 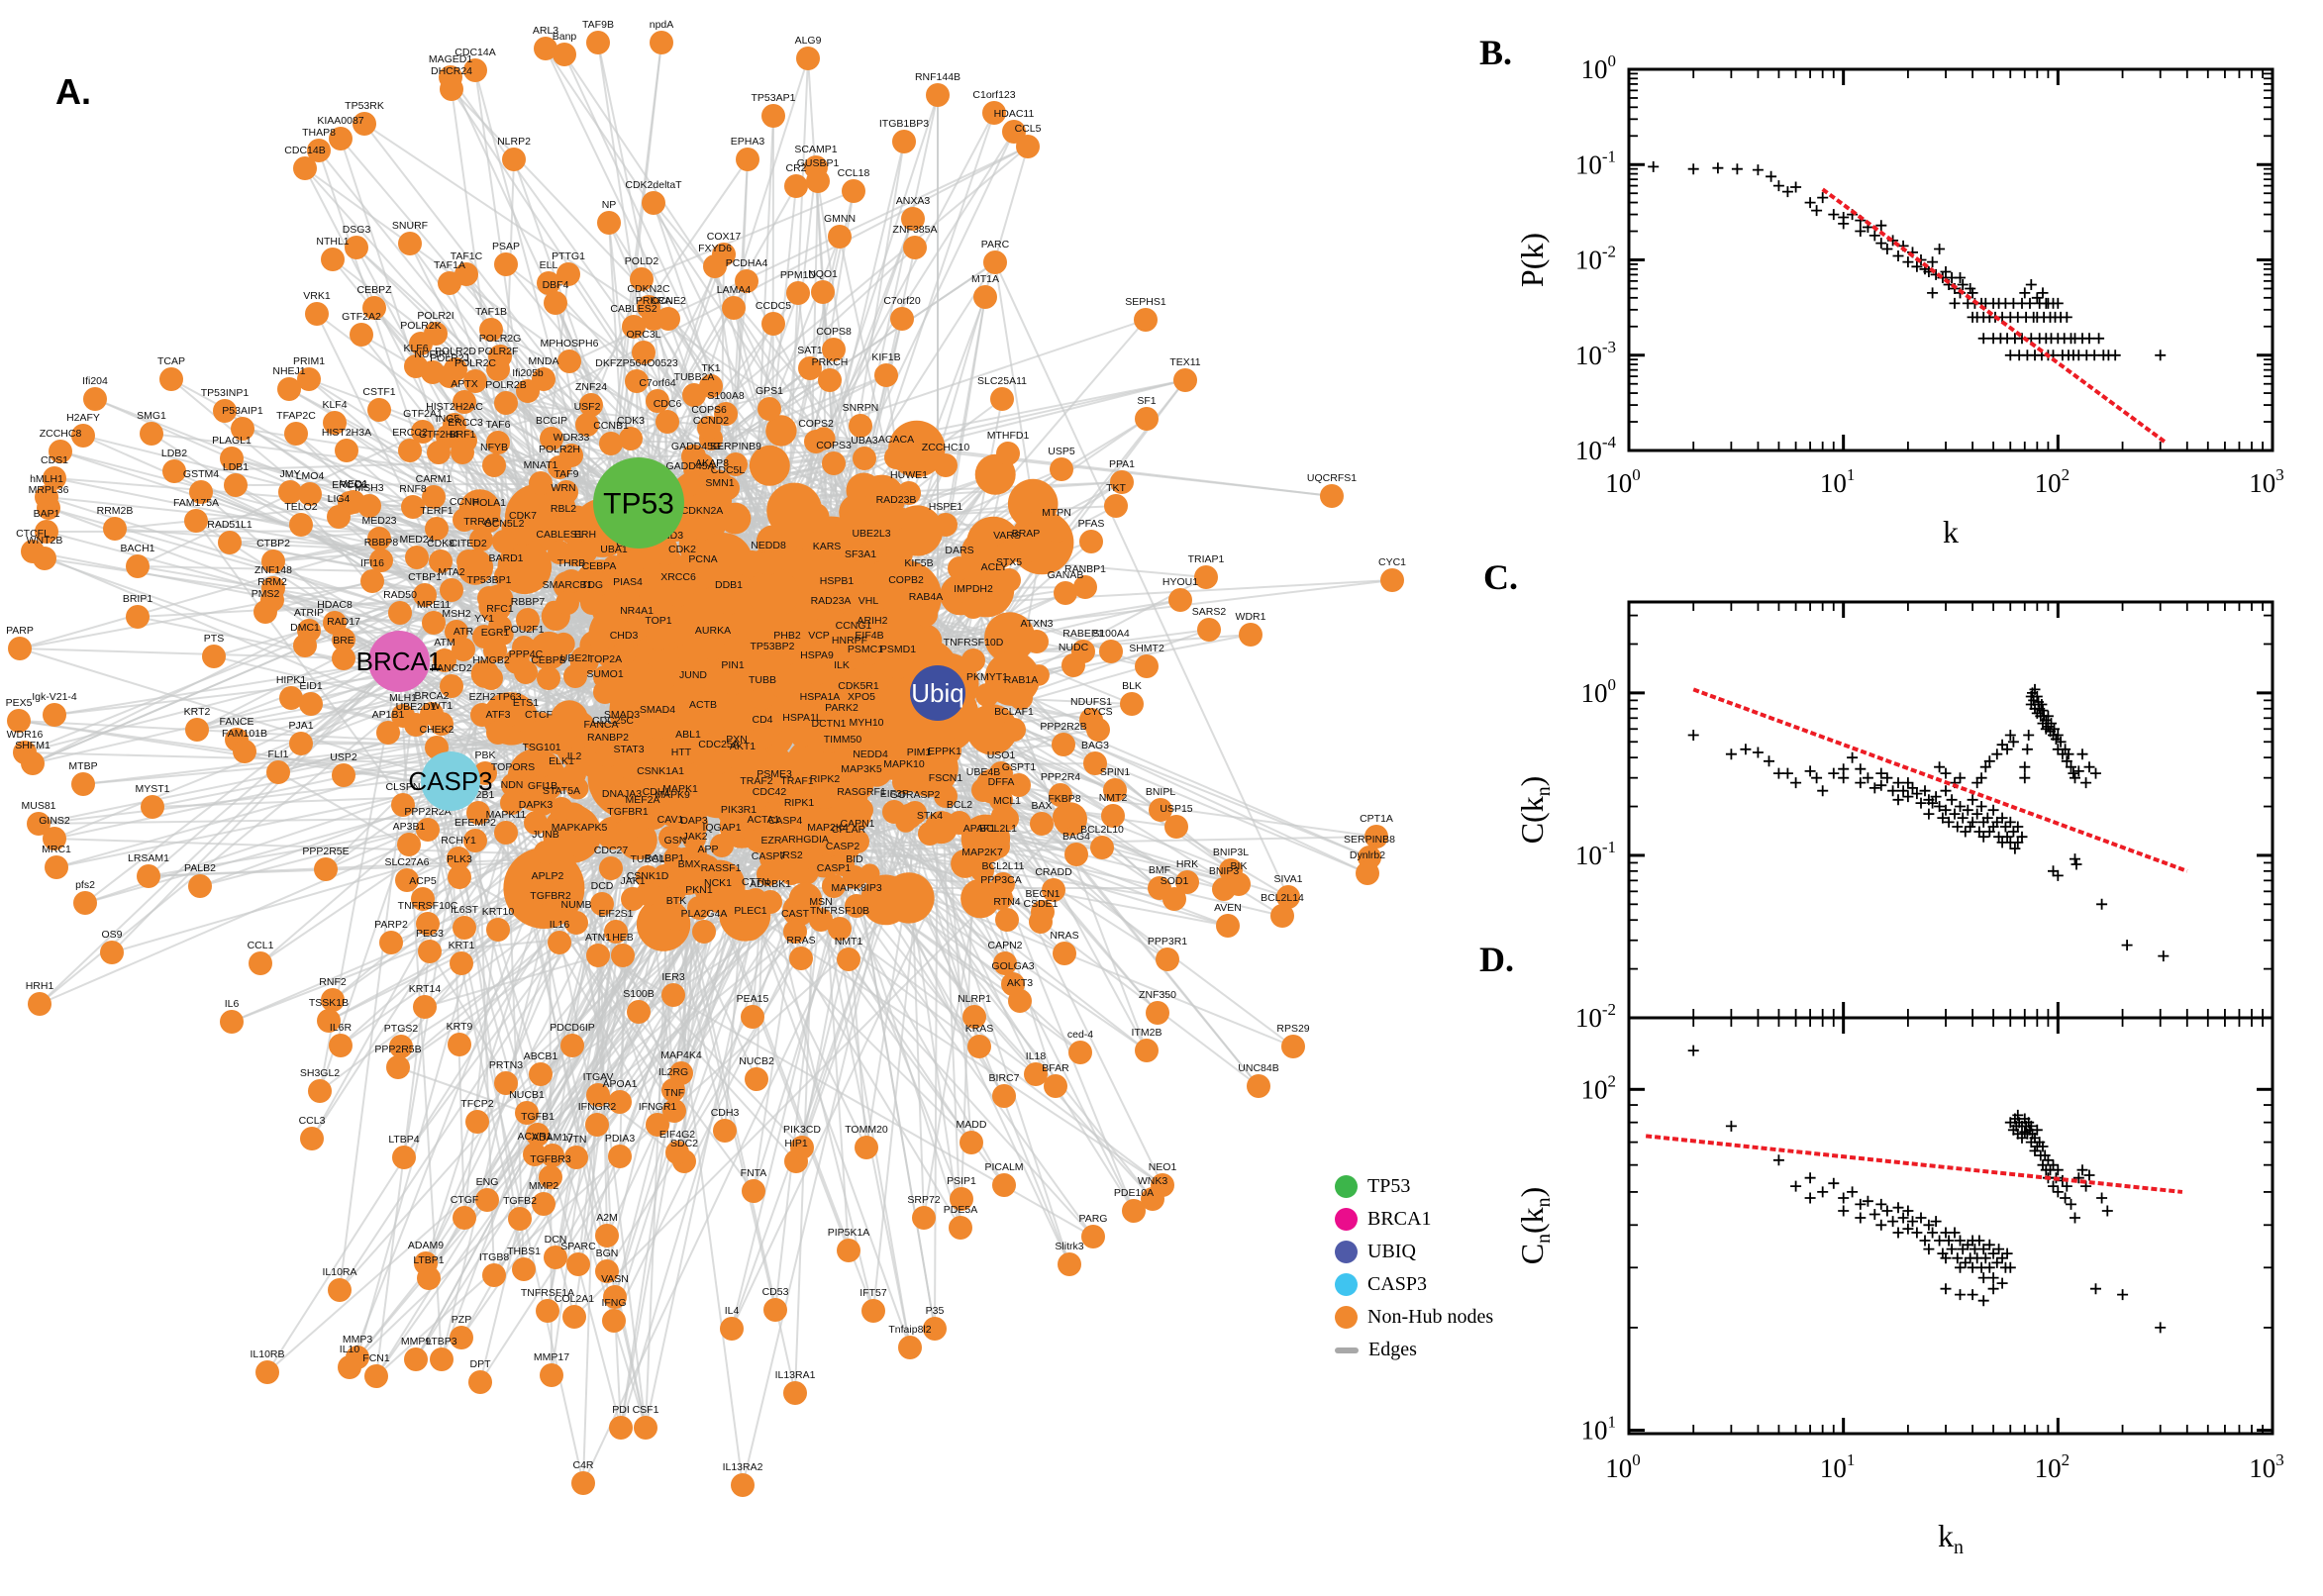 What do you see at coordinates (578, 1246) in the screenshot?
I see `network-node-label: SPARC` at bounding box center [578, 1246].